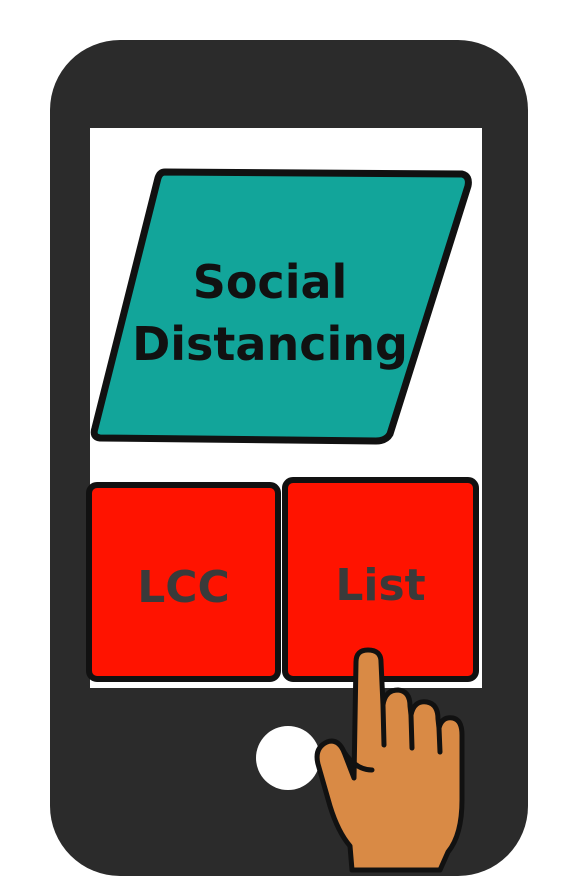 The width and height of the screenshot is (562, 887). I want to click on circle-home-button-icon, so click(288, 758).